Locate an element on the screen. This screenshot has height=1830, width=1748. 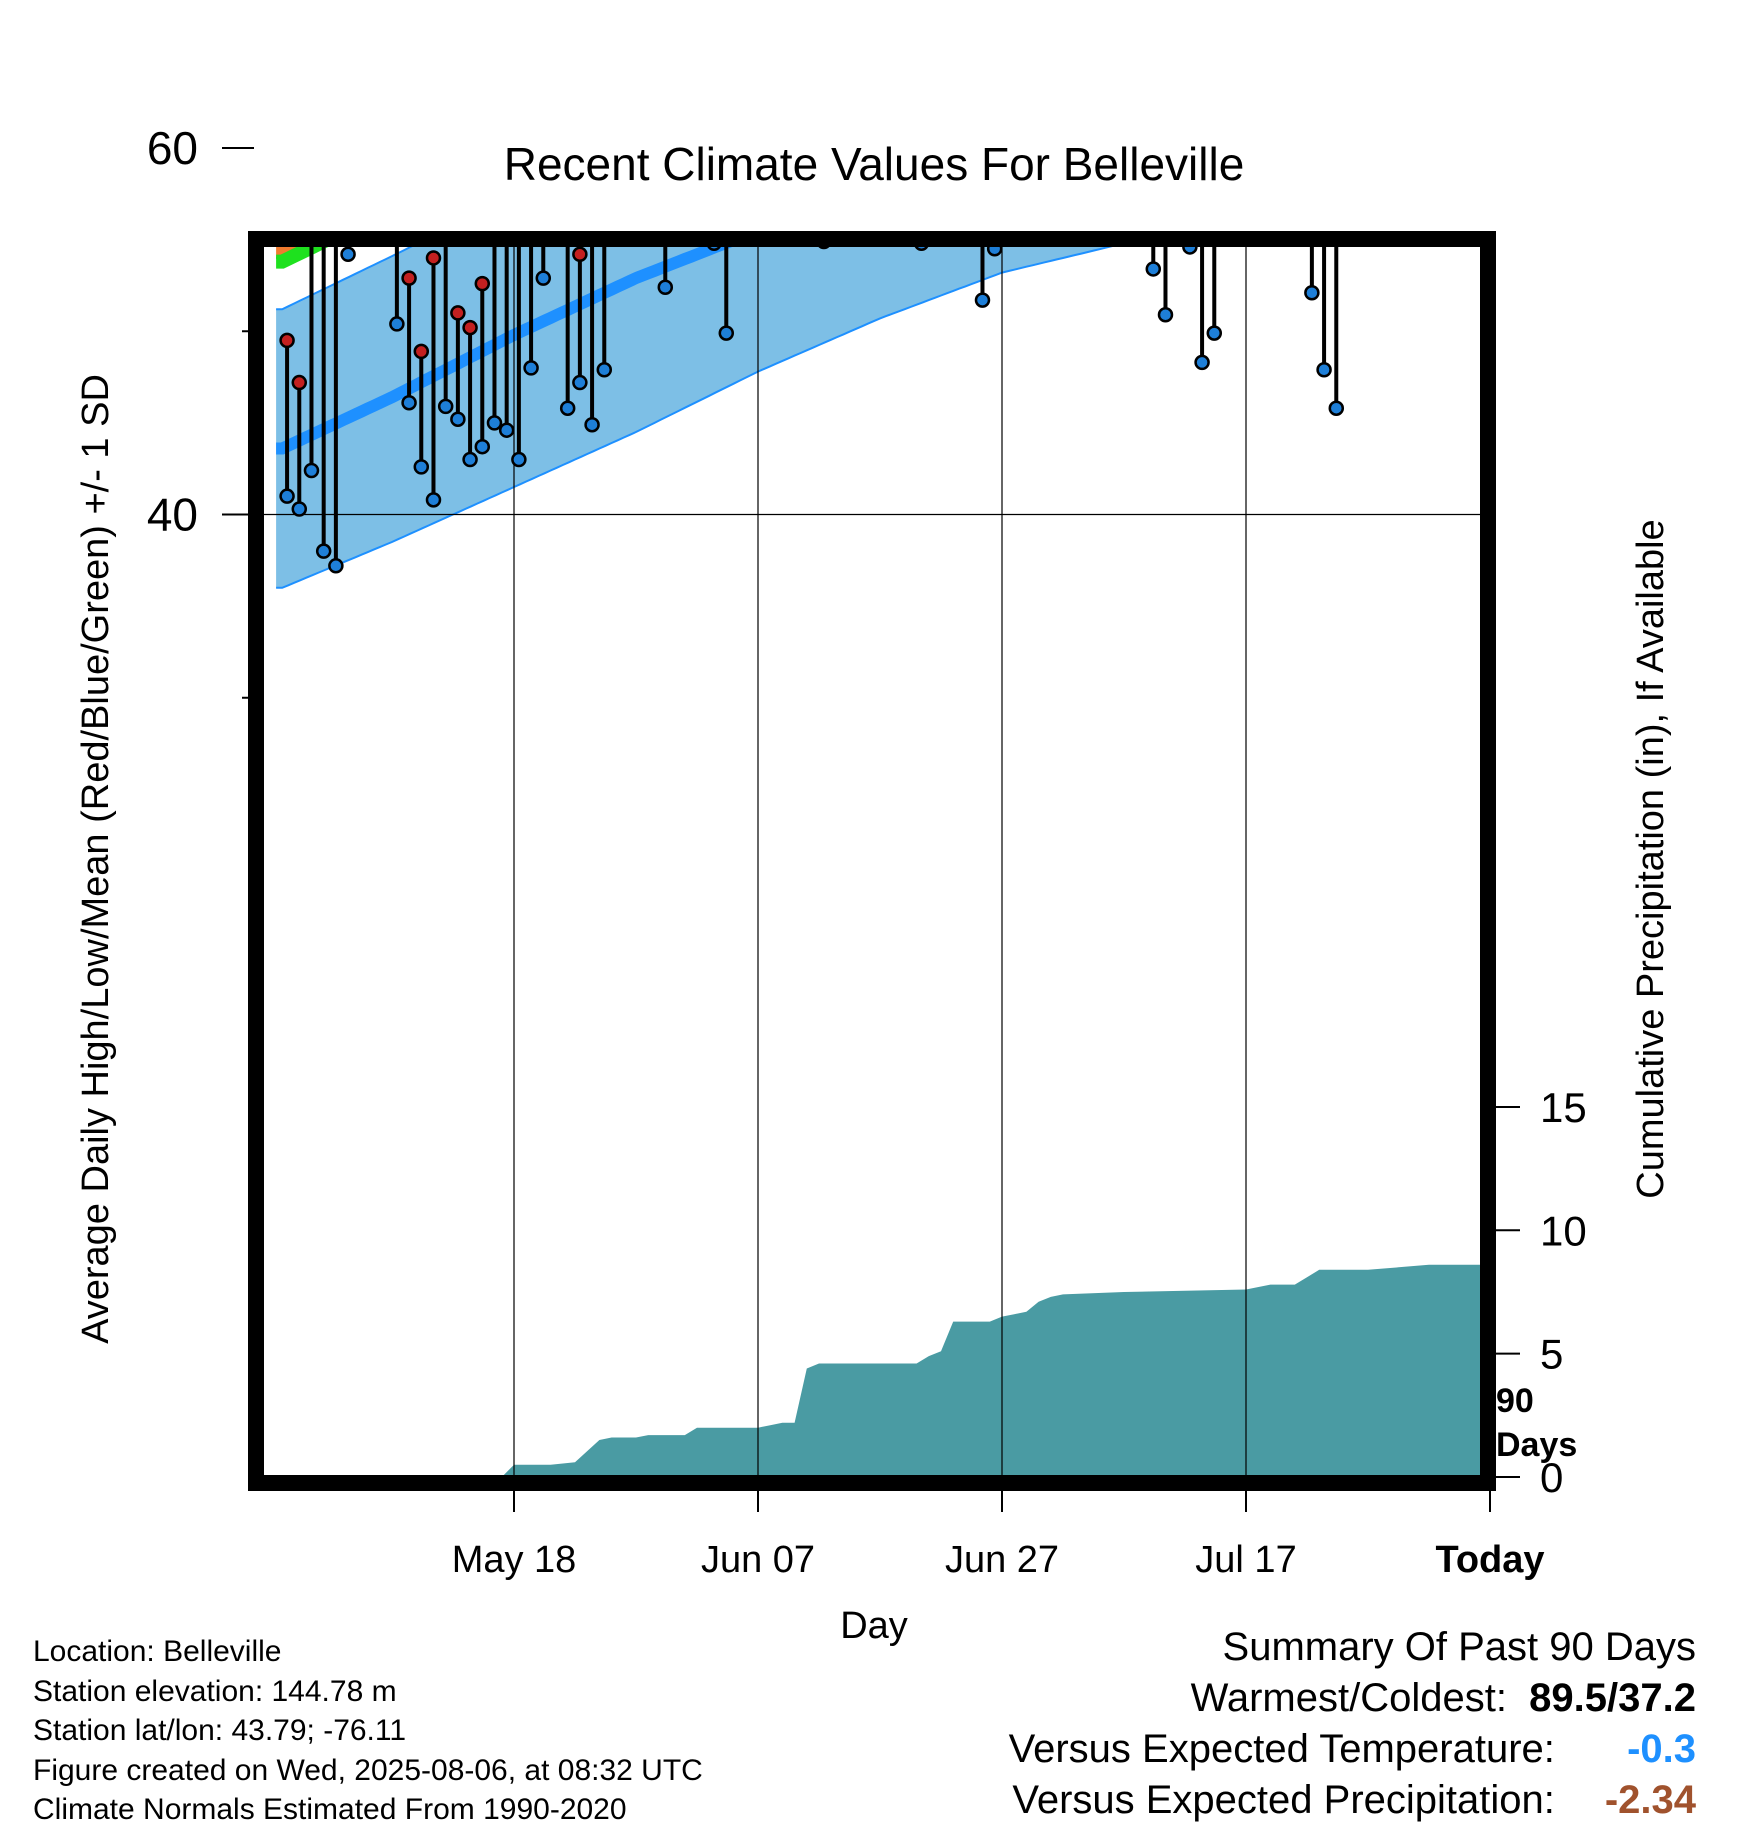
high-lower-line is located at coordinates (295, 252).